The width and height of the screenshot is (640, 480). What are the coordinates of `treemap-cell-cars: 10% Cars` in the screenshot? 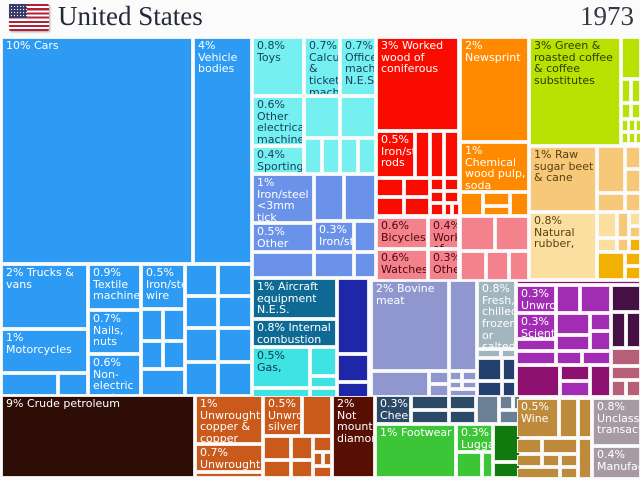 It's located at (97, 150).